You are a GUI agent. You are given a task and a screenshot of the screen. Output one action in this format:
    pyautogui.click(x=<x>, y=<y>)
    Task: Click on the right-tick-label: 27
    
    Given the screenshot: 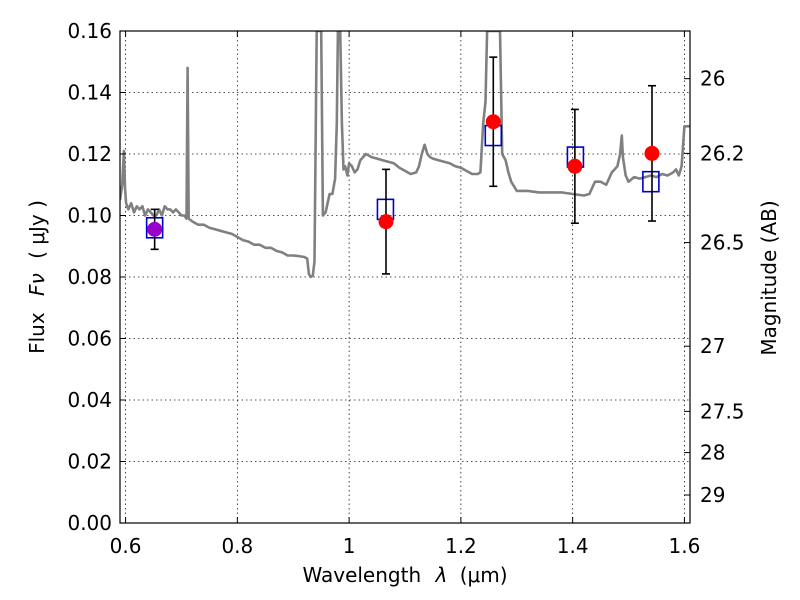 What is the action you would take?
    pyautogui.click(x=712, y=346)
    